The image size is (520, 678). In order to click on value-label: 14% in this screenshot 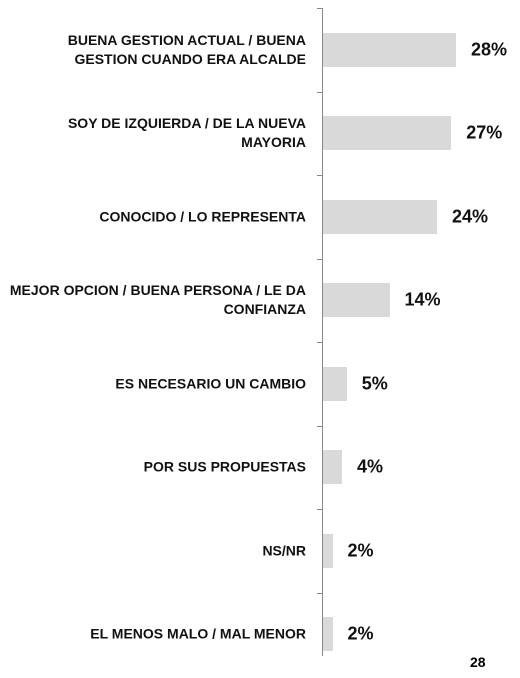, I will do `click(422, 299)`.